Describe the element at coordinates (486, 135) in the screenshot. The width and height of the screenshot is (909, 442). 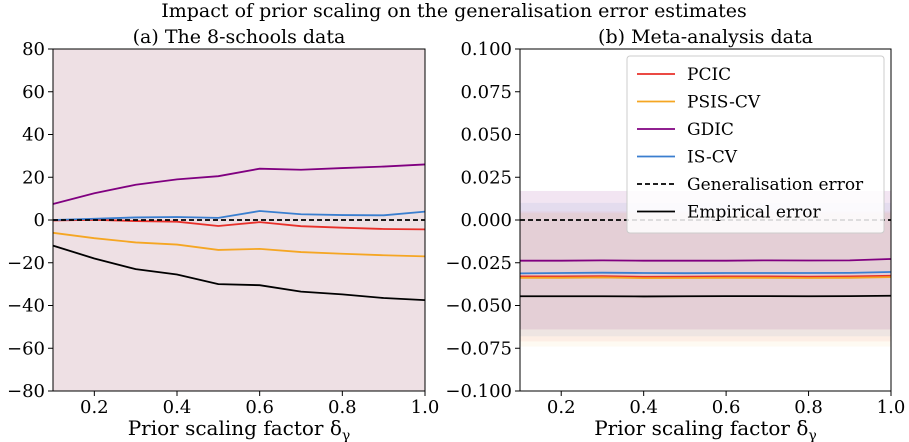
I see `y-tick-label-b: 0.050` at that location.